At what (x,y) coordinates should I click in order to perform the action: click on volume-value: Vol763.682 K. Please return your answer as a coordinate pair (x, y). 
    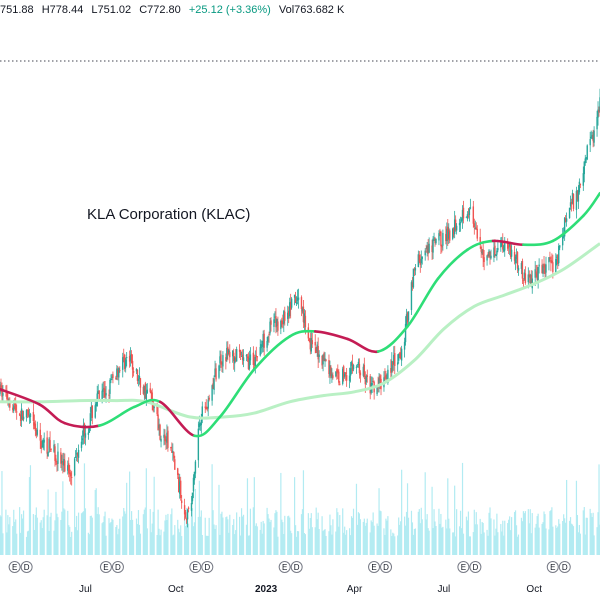
    Looking at the image, I should click on (311, 10).